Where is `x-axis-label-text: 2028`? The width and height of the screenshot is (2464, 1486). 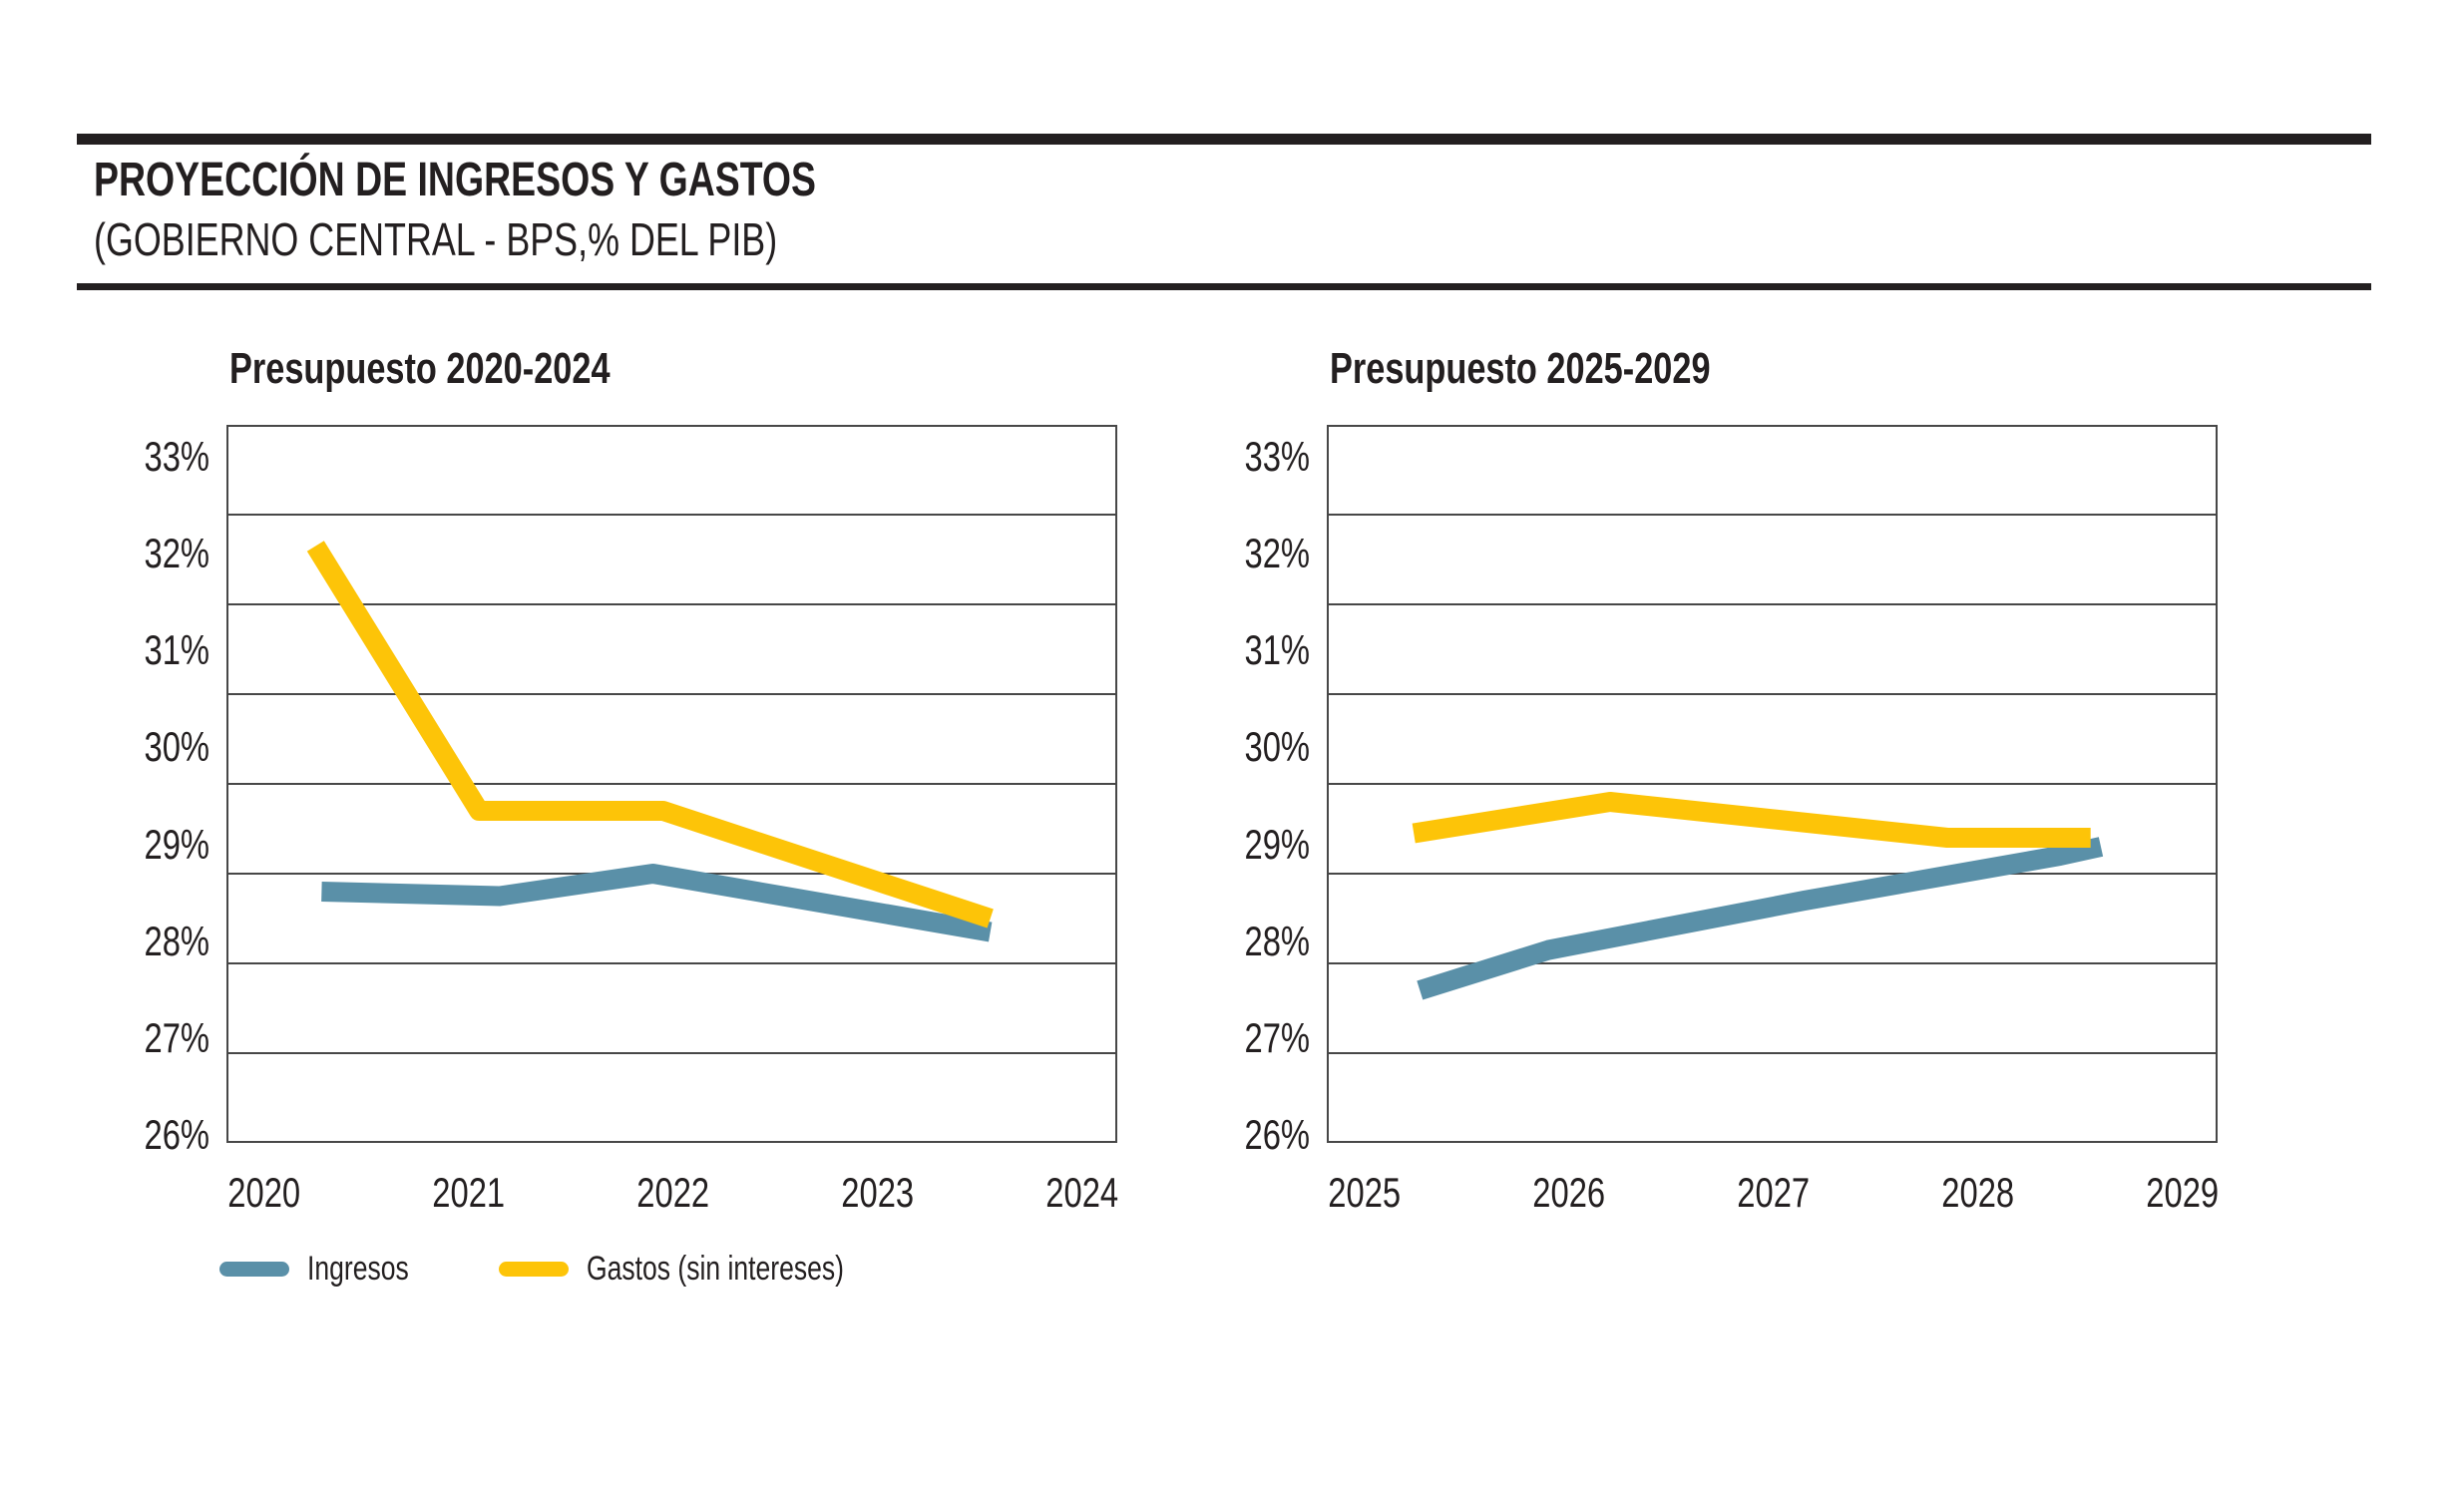 x-axis-label-text: 2028 is located at coordinates (1978, 1192).